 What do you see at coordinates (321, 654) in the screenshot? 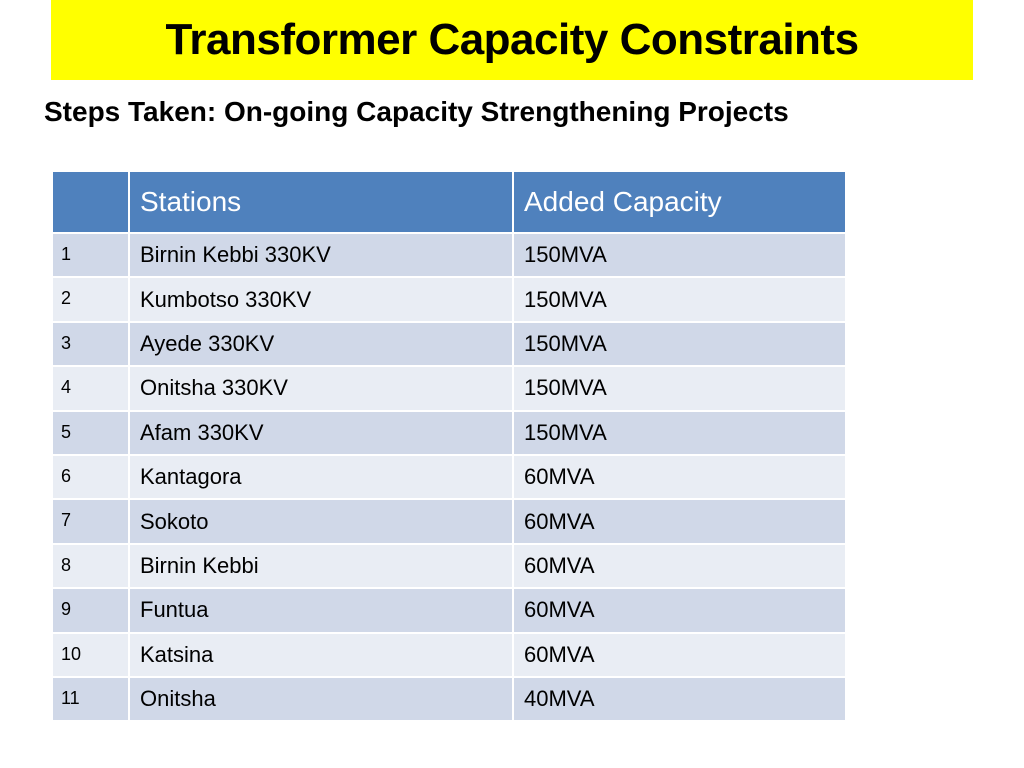
I see `station-name: Katsina` at bounding box center [321, 654].